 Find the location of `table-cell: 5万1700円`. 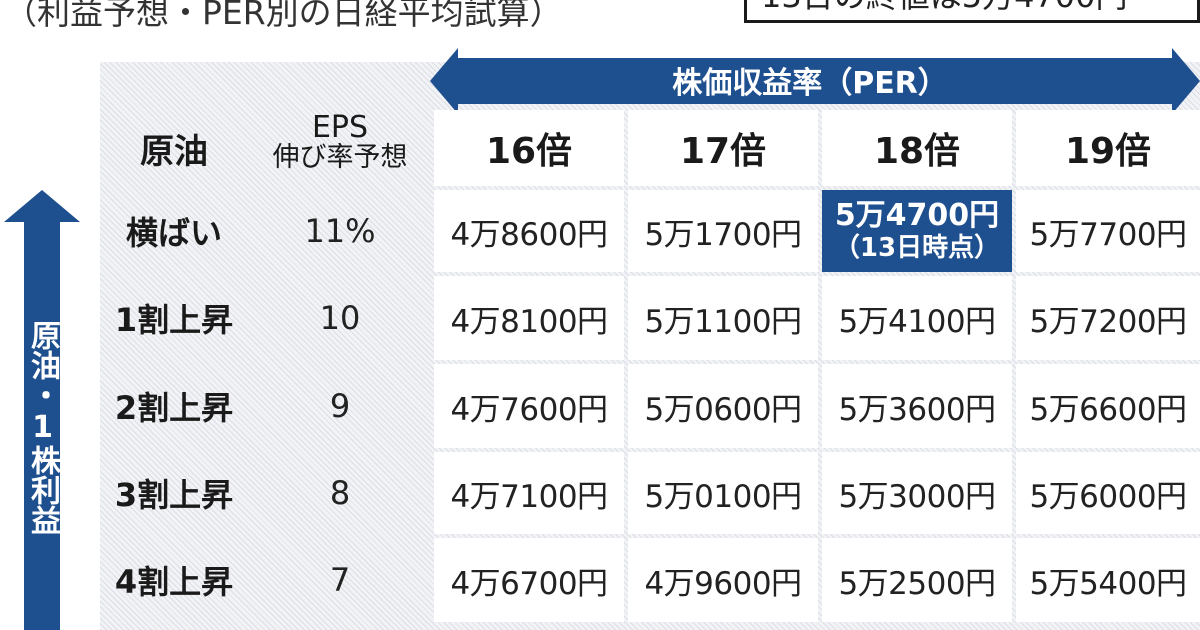

table-cell: 5万1700円 is located at coordinates (723, 231).